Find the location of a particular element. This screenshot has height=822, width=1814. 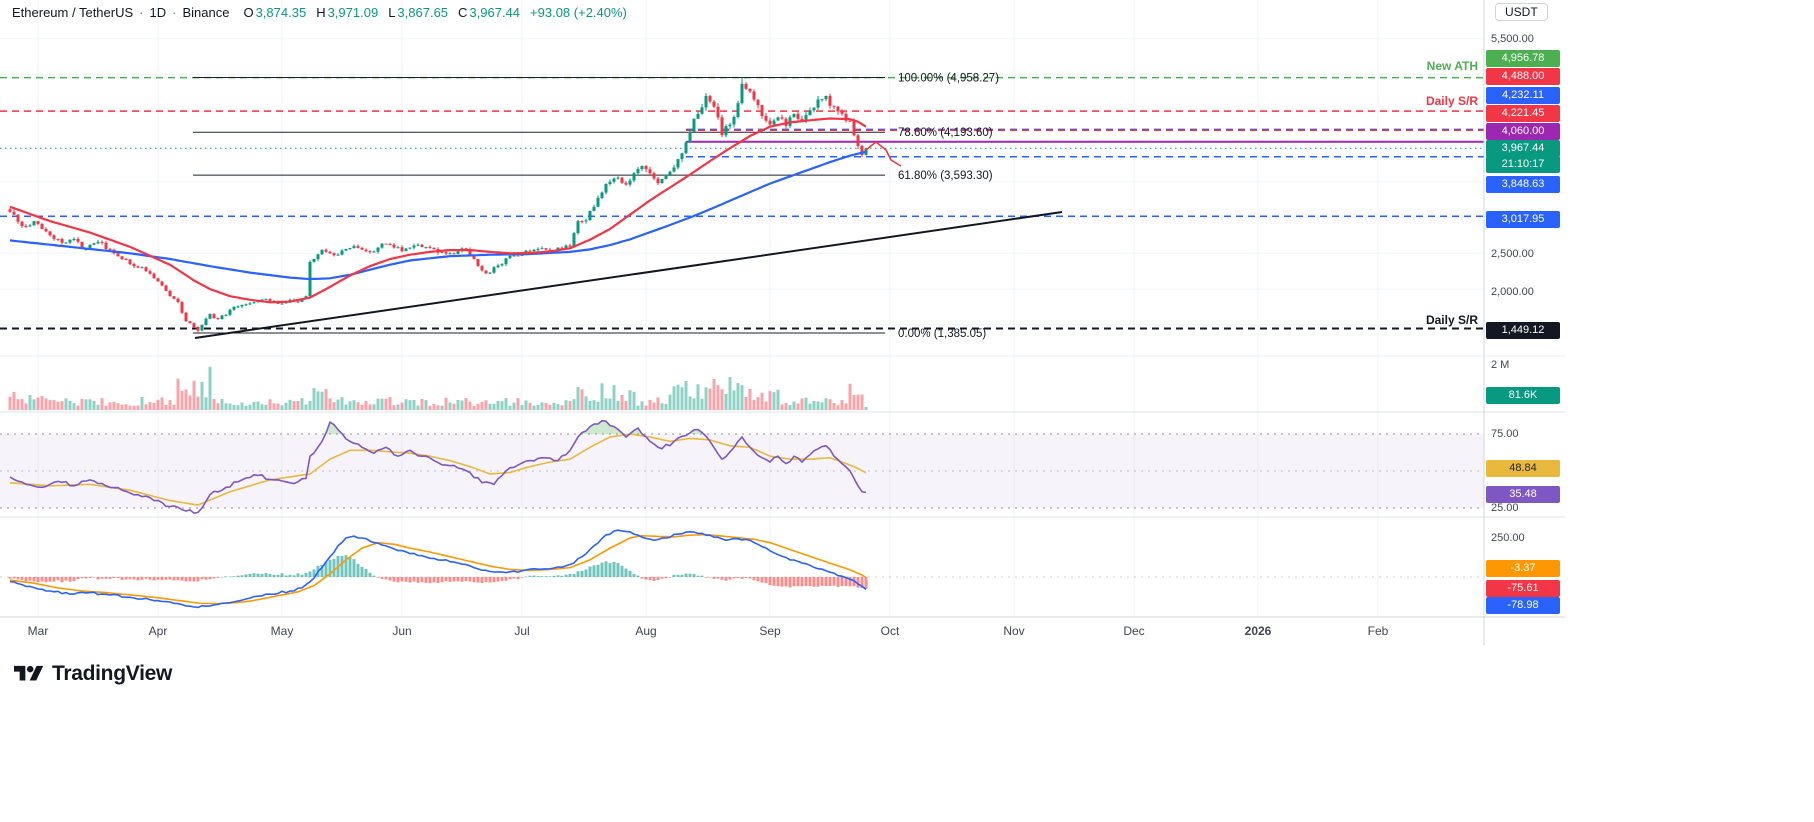

time-axis: Mar Apr May Jun Jul Aug Sep Oct Nov Dec 2026 Feb is located at coordinates (708, 631).